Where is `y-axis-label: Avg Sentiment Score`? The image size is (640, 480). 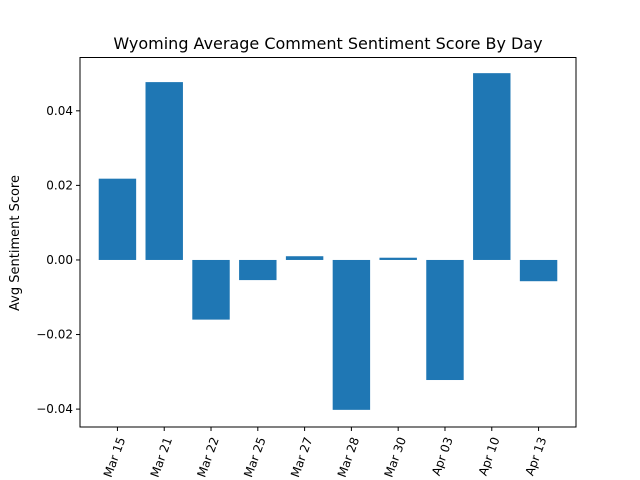
y-axis-label: Avg Sentiment Score is located at coordinates (15, 243).